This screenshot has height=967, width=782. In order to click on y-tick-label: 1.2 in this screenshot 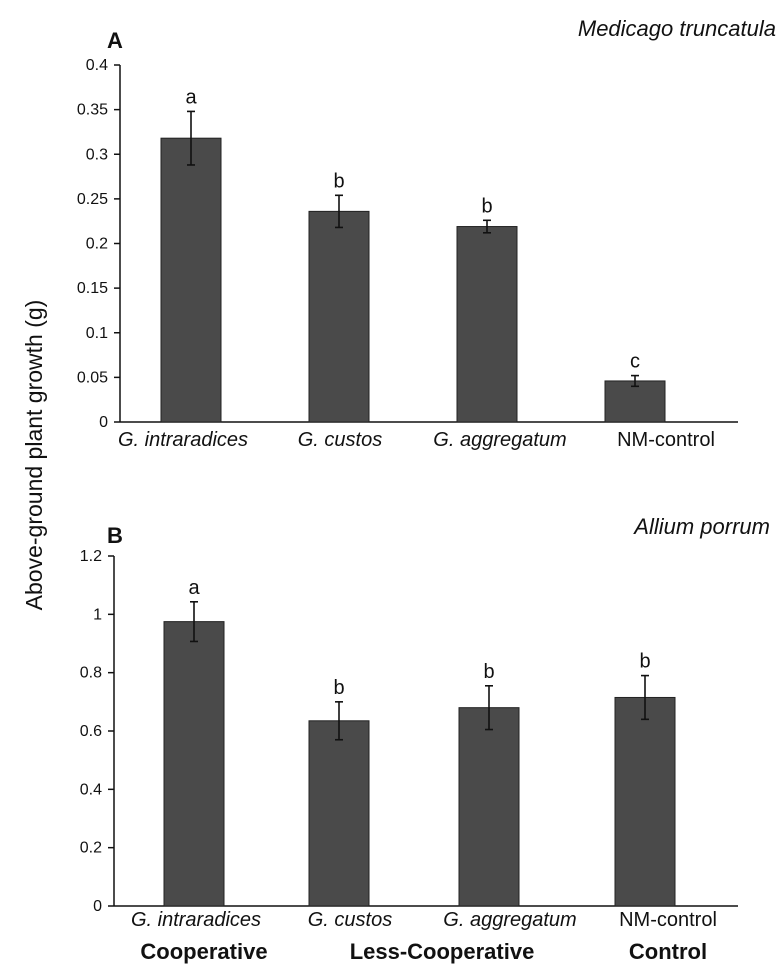, I will do `click(91, 556)`.